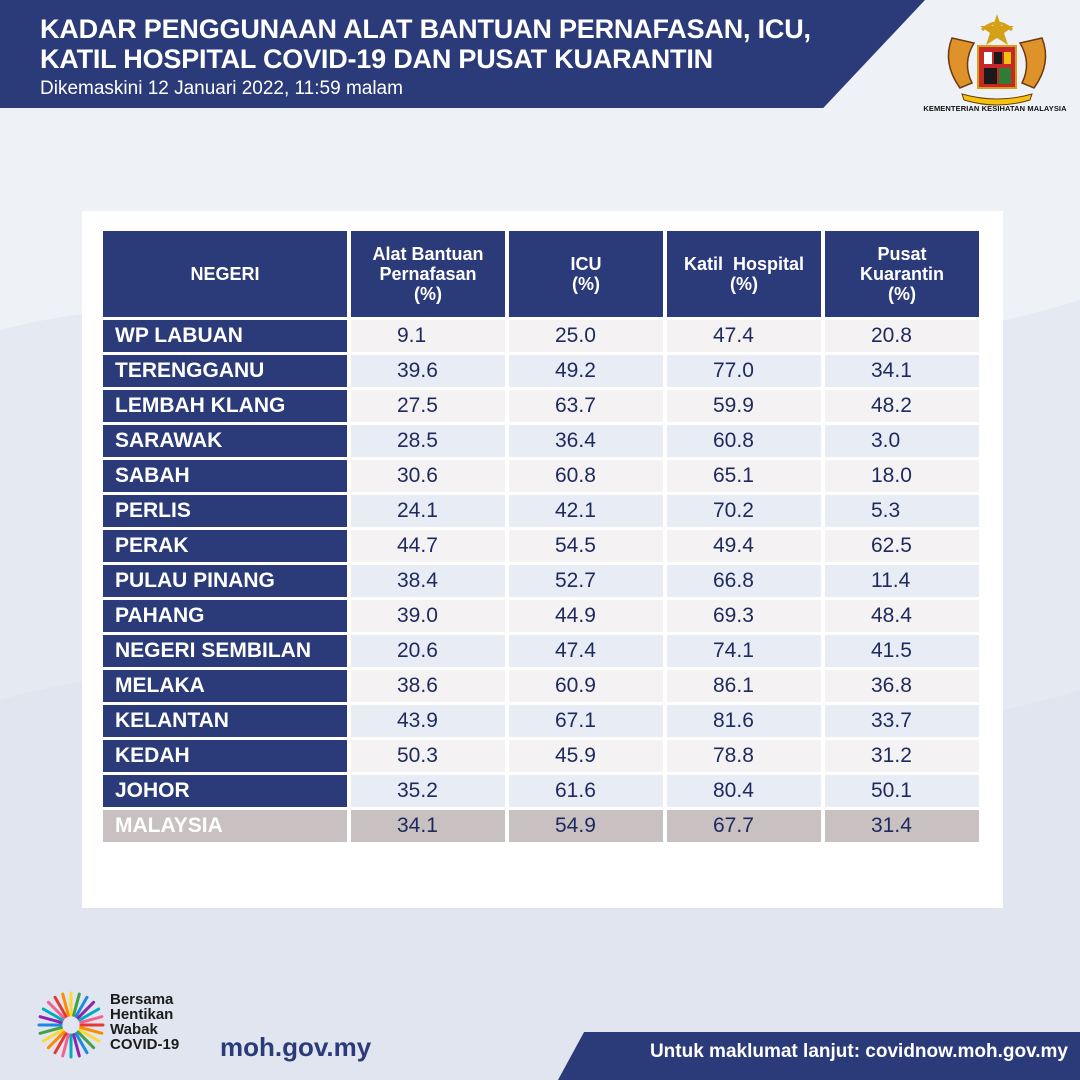  Describe the element at coordinates (902, 686) in the screenshot. I see `quarantine-cell: 36.8` at that location.